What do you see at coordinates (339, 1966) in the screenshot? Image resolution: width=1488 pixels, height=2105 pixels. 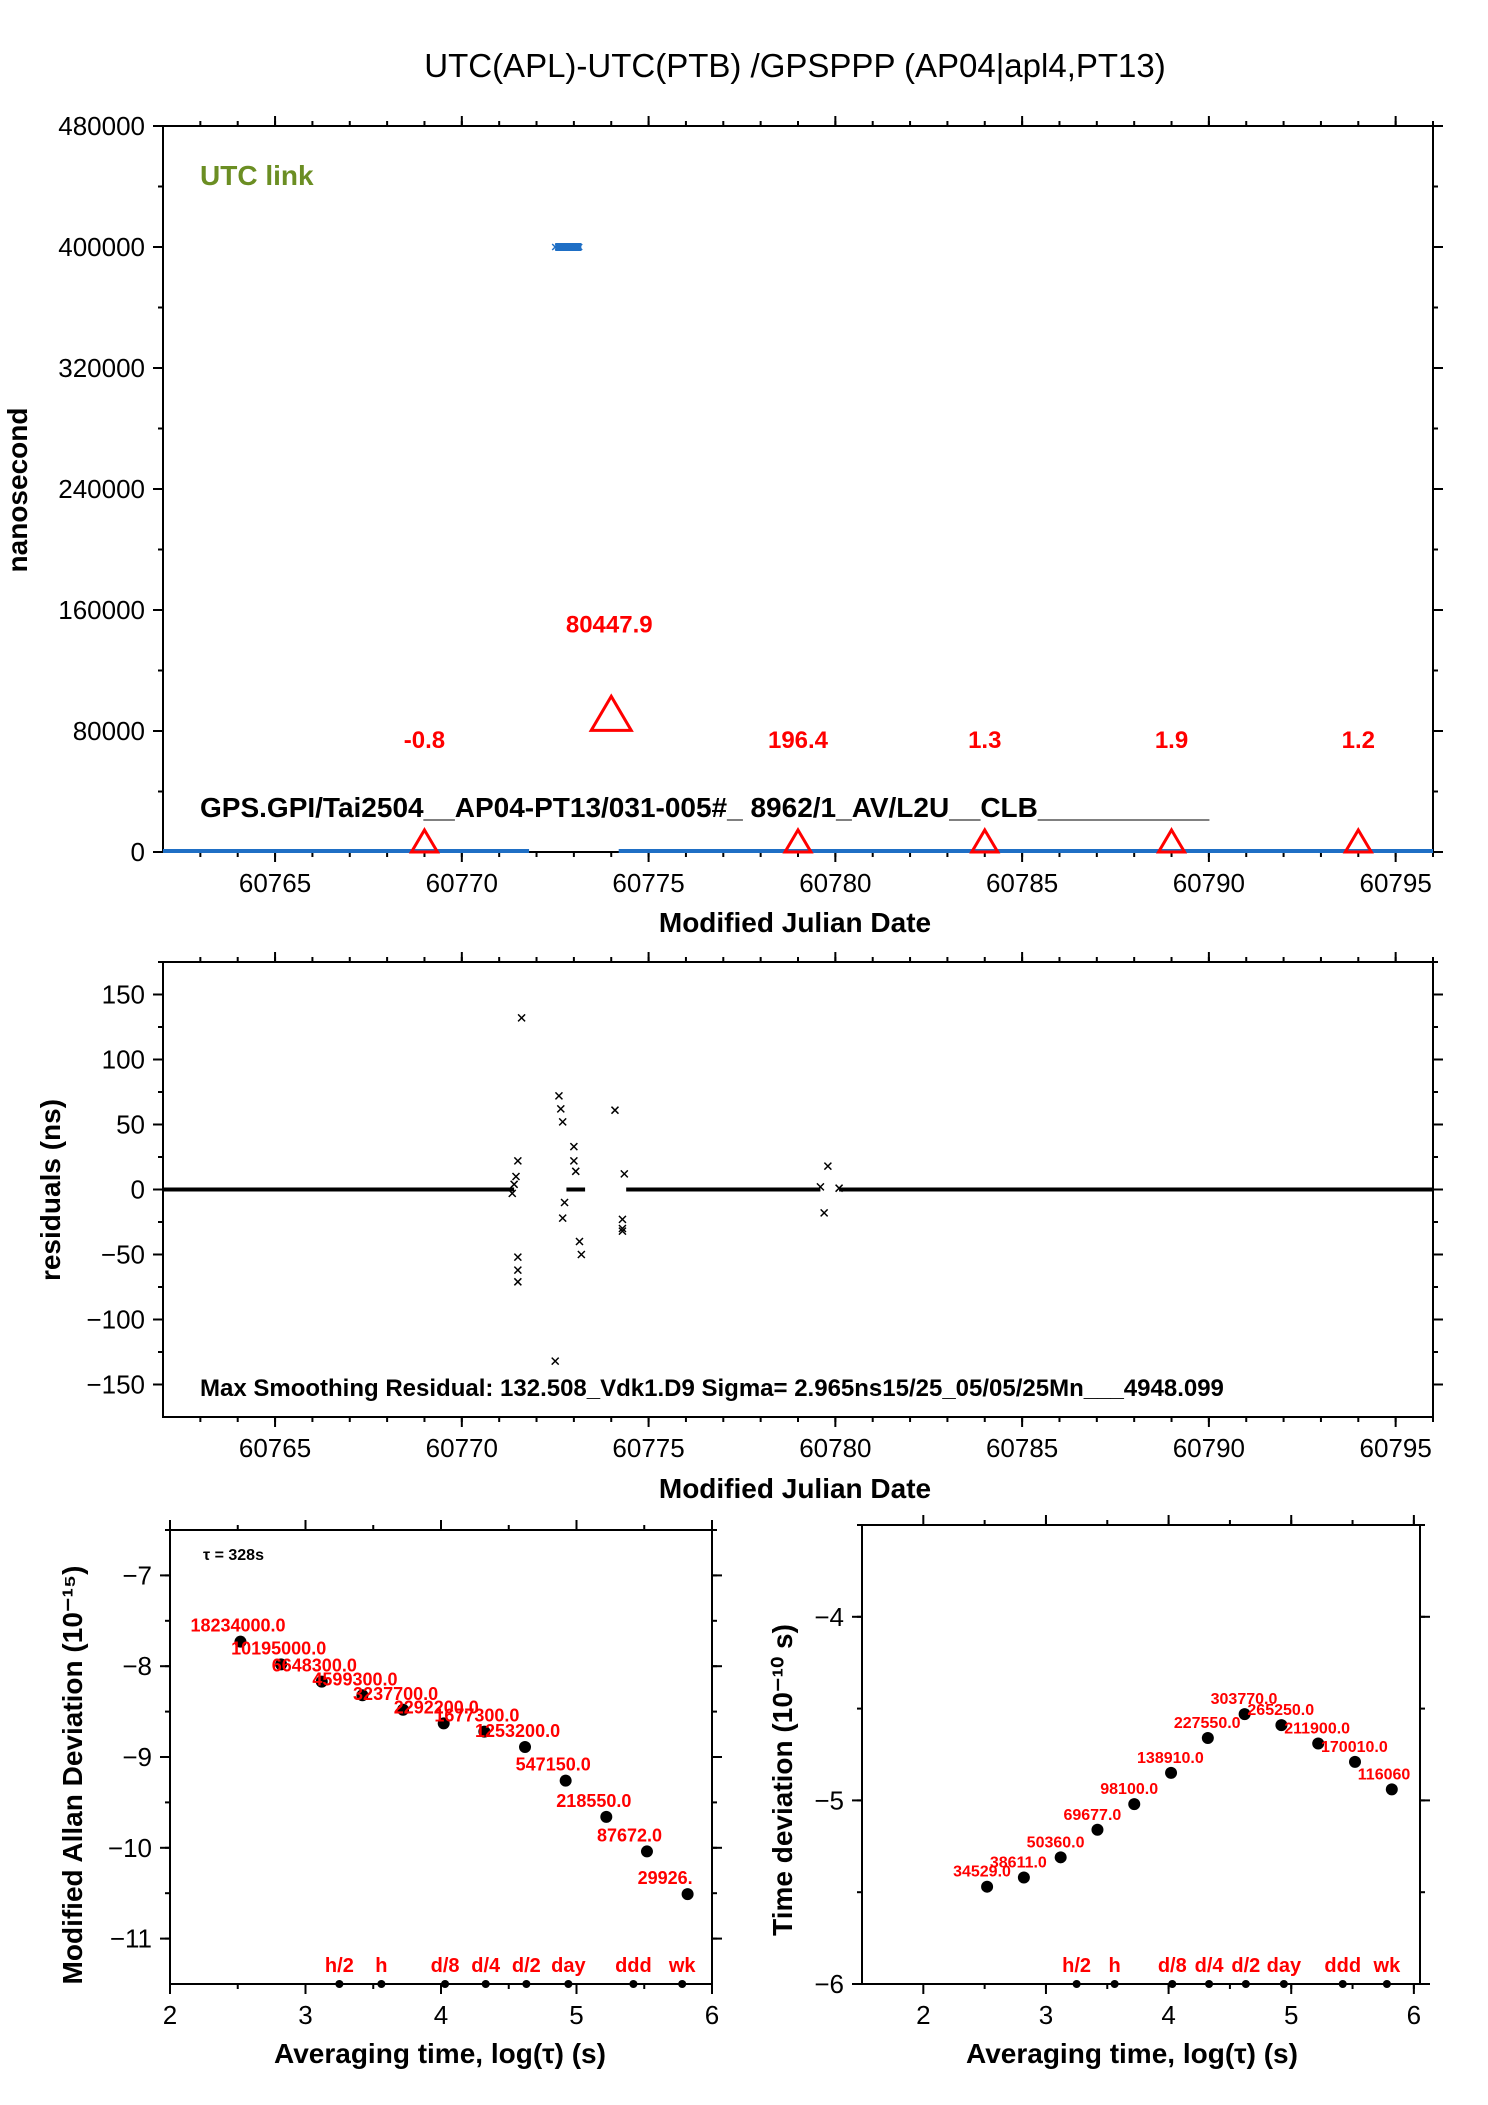 I see `p3-interval-label: h/2` at bounding box center [339, 1966].